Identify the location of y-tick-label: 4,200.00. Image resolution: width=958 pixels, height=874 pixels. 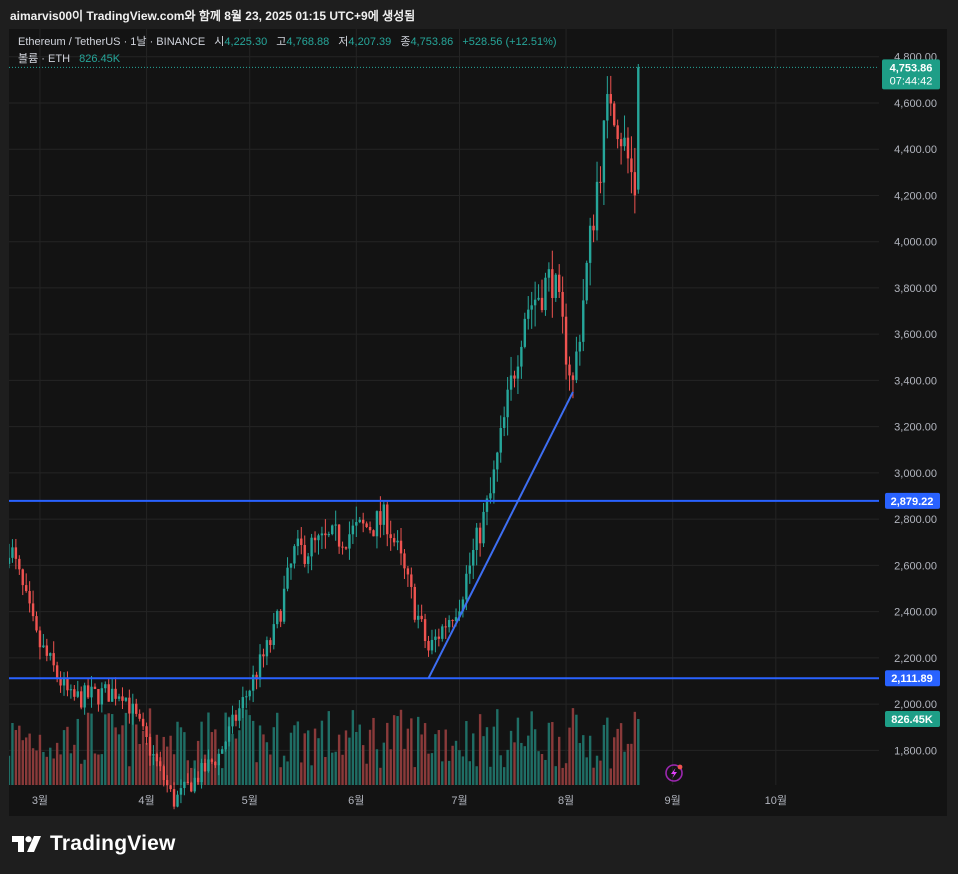
(915, 196).